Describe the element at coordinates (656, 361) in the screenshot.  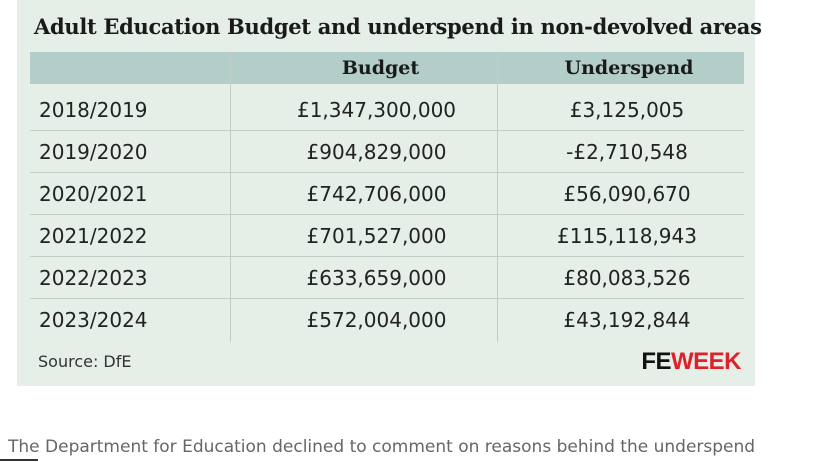
I see `logo-fe: FE` at that location.